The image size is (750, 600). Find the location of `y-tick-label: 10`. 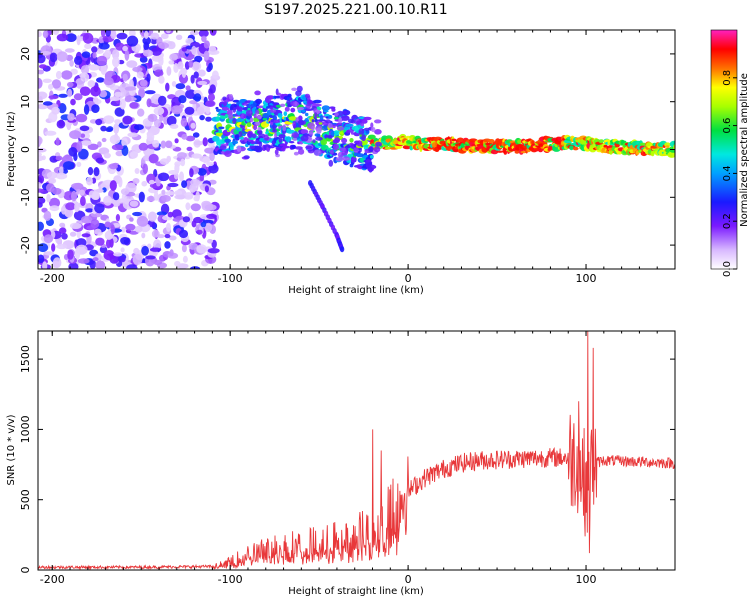

y-tick-label: 10 is located at coordinates (25, 102).